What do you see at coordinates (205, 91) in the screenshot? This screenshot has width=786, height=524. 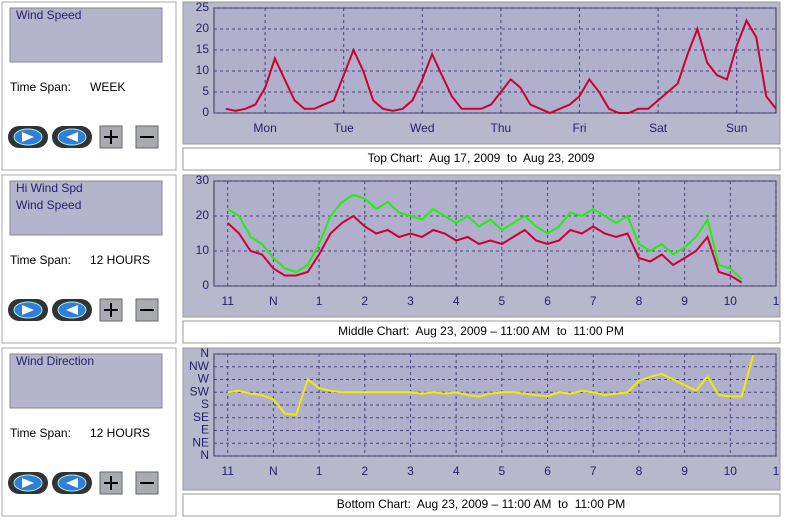 I see `y-tick-label: 5` at bounding box center [205, 91].